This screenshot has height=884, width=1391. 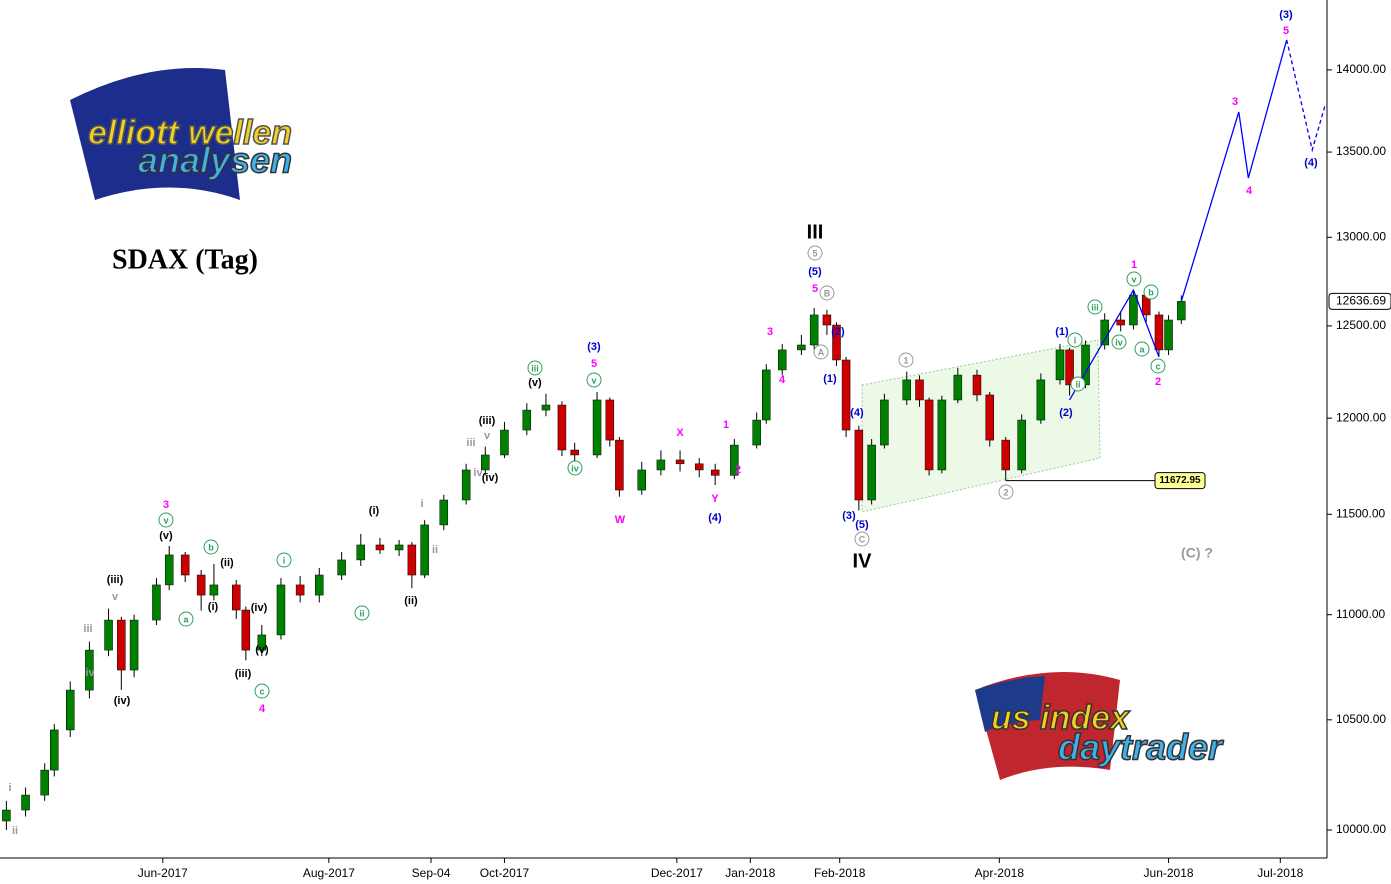 I want to click on y-tick-label: 10000.00, so click(x=1361, y=829).